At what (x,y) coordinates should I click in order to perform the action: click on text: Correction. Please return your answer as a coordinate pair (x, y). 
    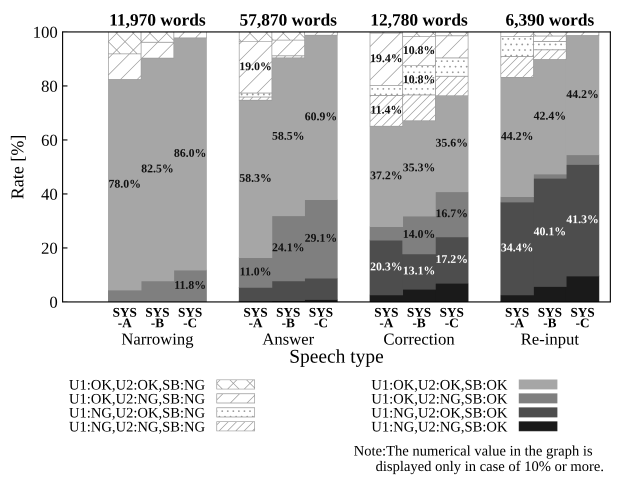
    Looking at the image, I should click on (419, 339).